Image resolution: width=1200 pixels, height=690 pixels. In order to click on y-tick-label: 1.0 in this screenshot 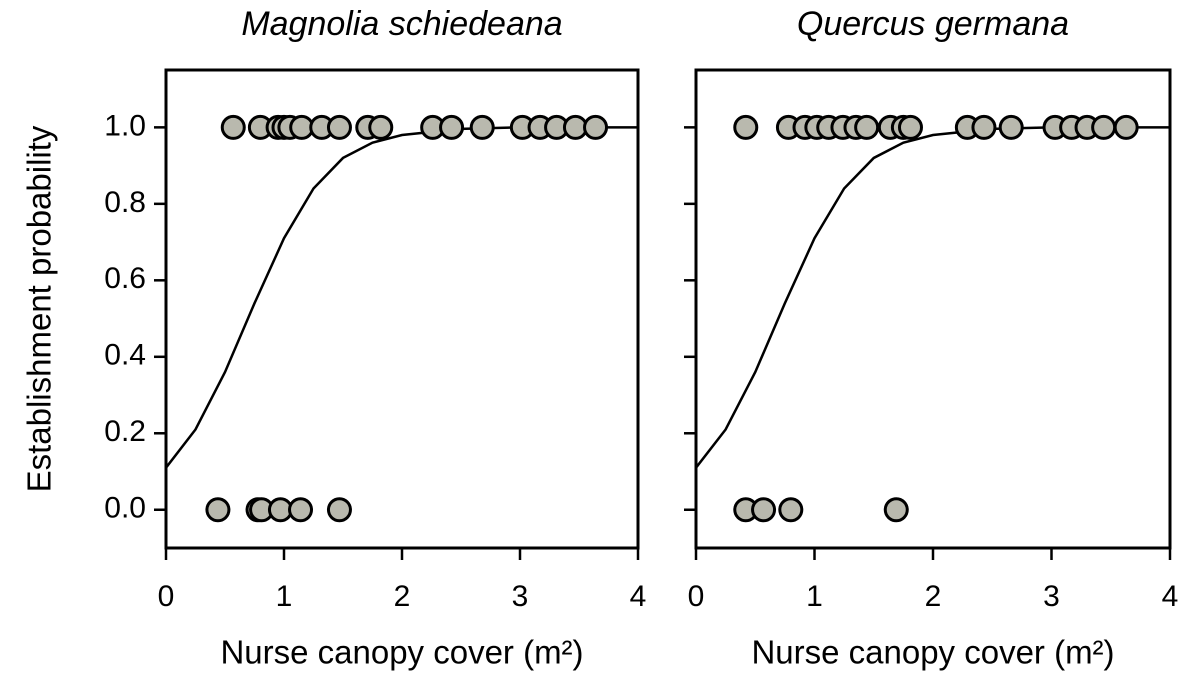, I will do `click(125, 125)`.